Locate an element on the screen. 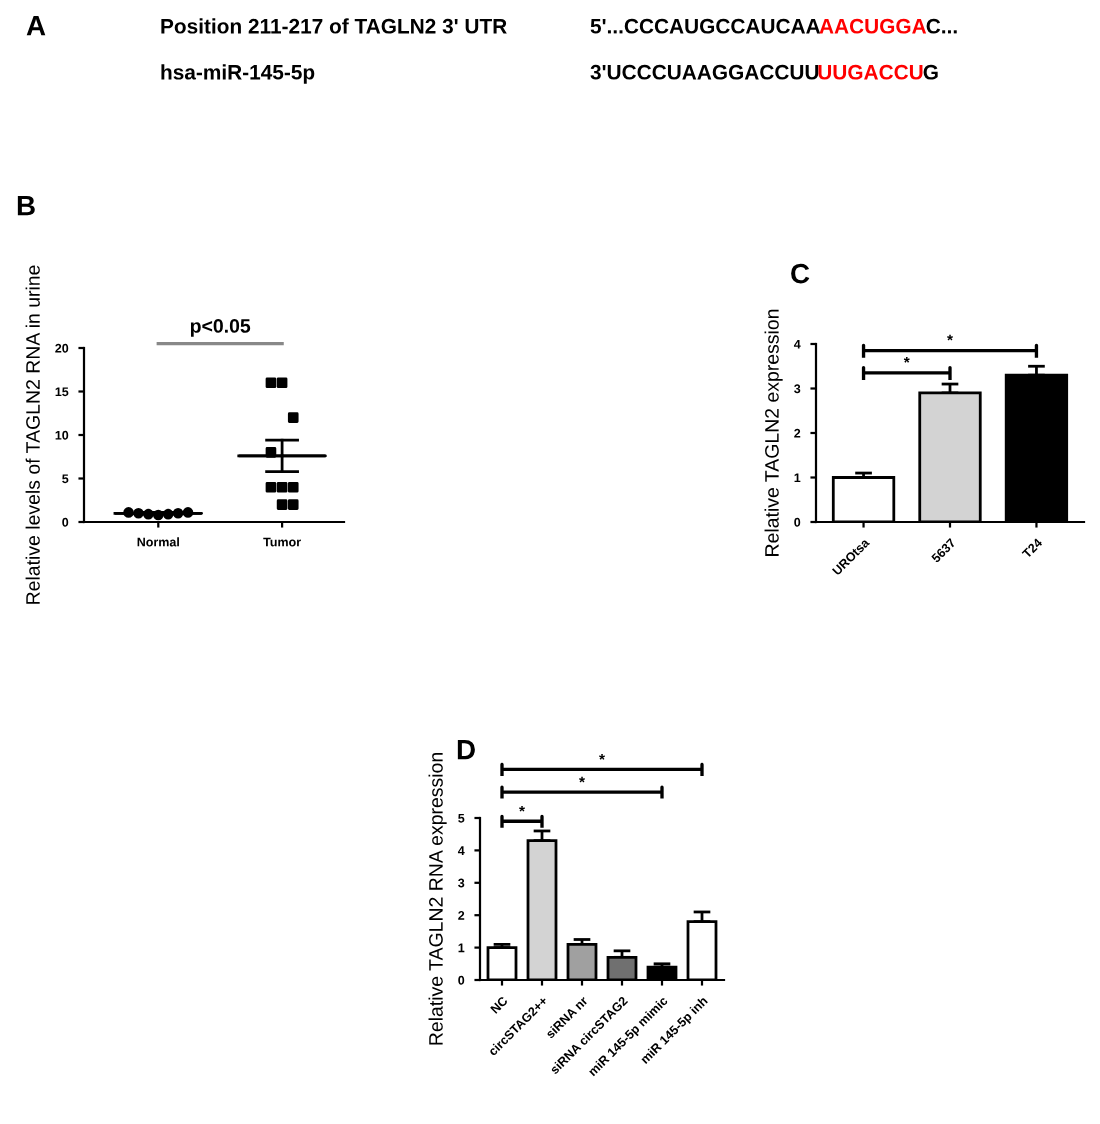  text: UUGACCU is located at coordinates (870, 72).